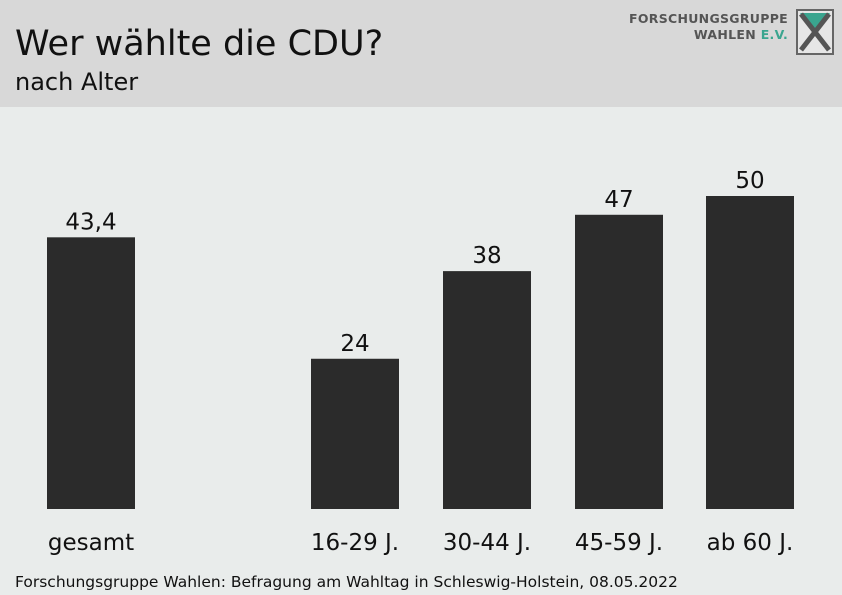 Image resolution: width=842 pixels, height=595 pixels. What do you see at coordinates (91, 373) in the screenshot?
I see `bar-gesamt` at bounding box center [91, 373].